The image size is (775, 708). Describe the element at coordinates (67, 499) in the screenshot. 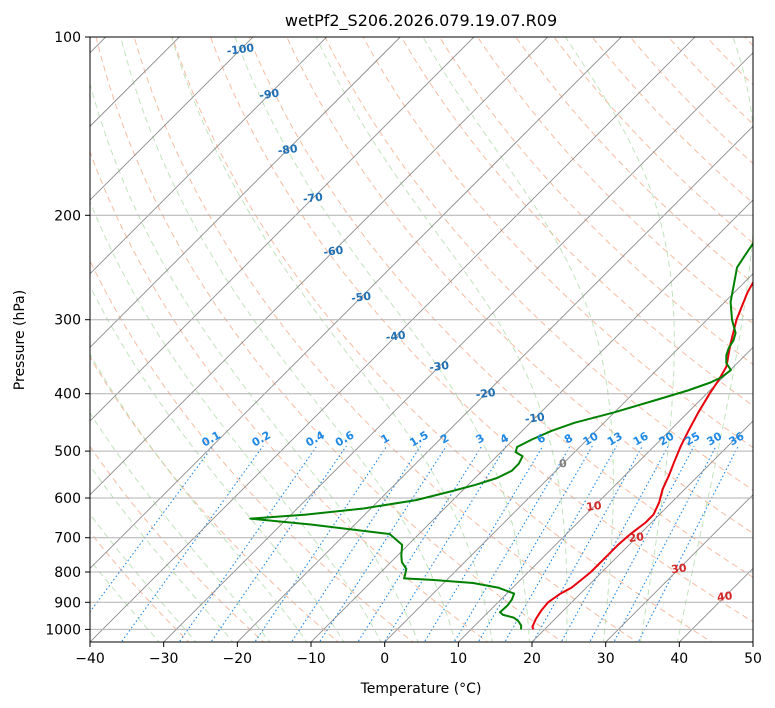

I see `y-tick-label: 600` at that location.